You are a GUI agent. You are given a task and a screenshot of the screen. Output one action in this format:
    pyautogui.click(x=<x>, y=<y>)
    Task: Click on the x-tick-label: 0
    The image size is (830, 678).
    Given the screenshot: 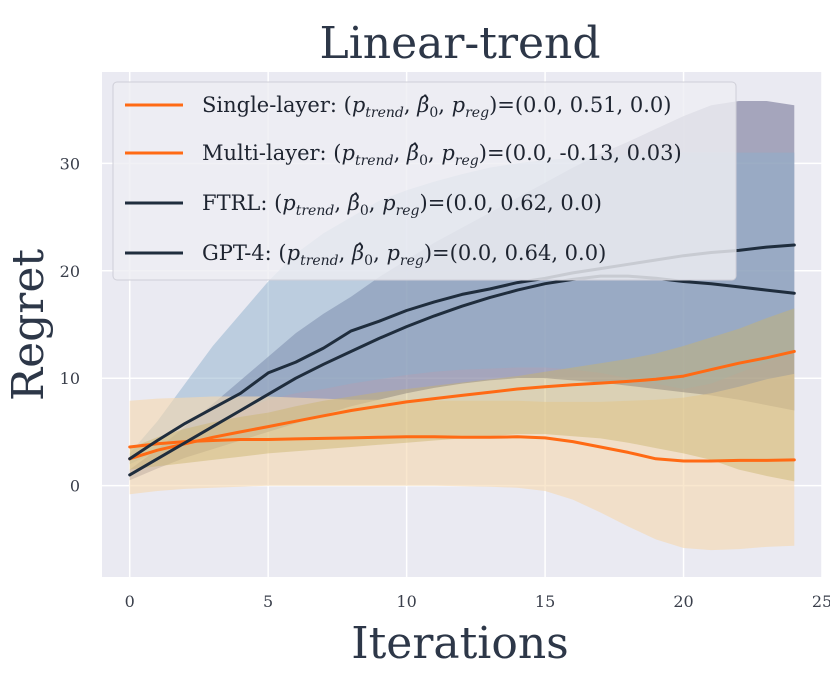 What is the action you would take?
    pyautogui.click(x=130, y=601)
    